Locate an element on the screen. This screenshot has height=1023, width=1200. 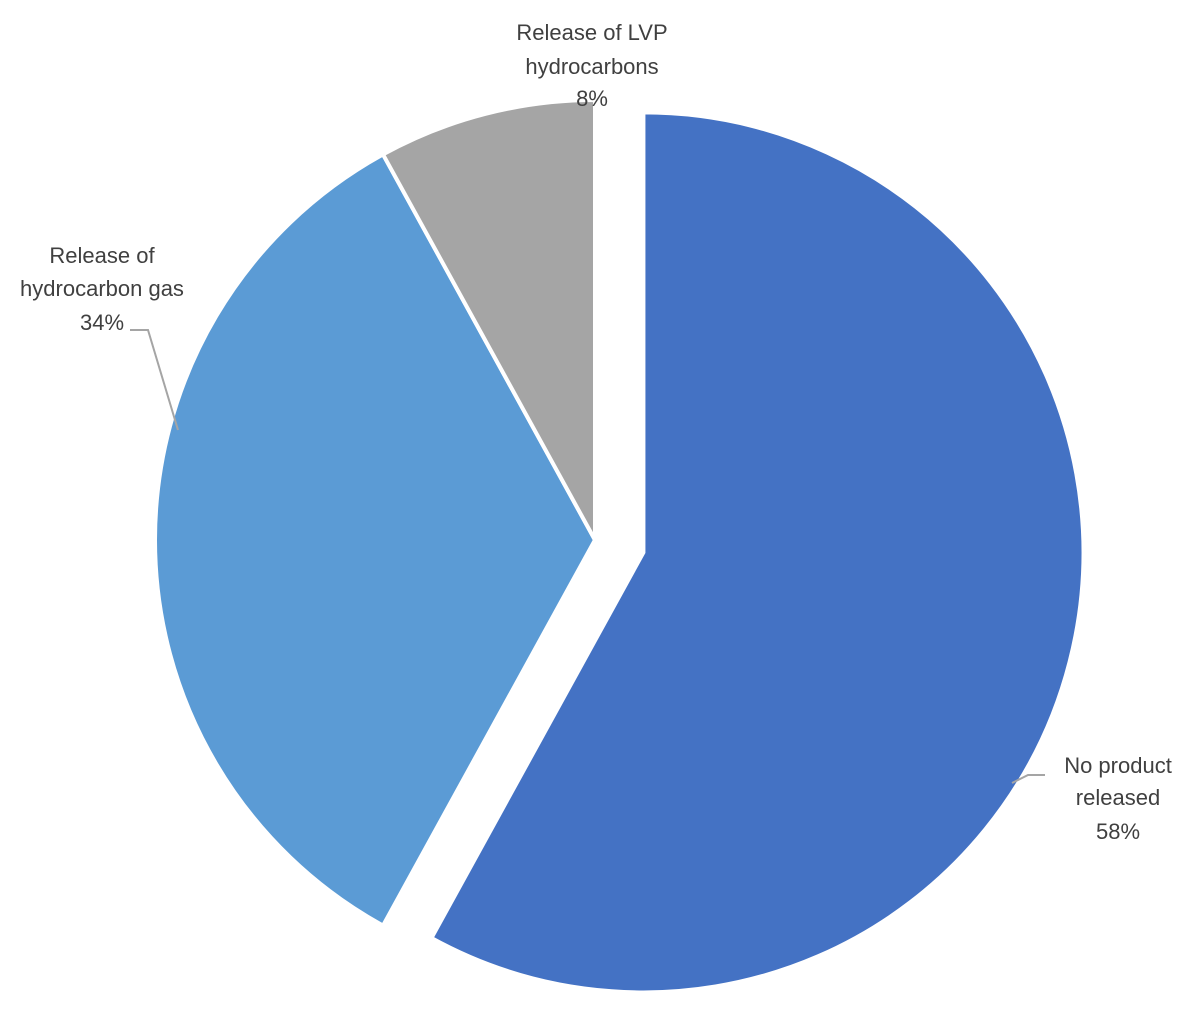
data-label-category: Release of is located at coordinates (102, 255).